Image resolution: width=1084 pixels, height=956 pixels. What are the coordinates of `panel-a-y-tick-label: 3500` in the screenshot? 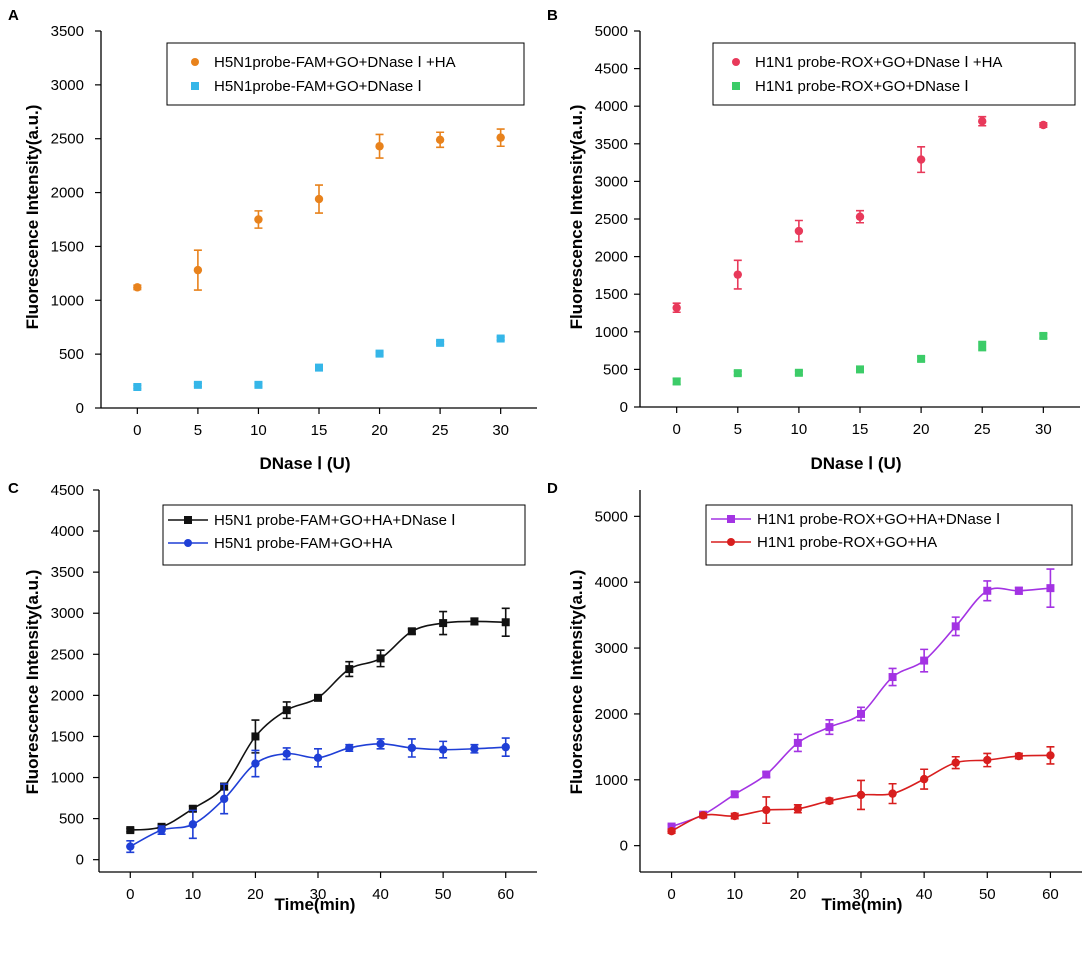 It's located at (67, 31).